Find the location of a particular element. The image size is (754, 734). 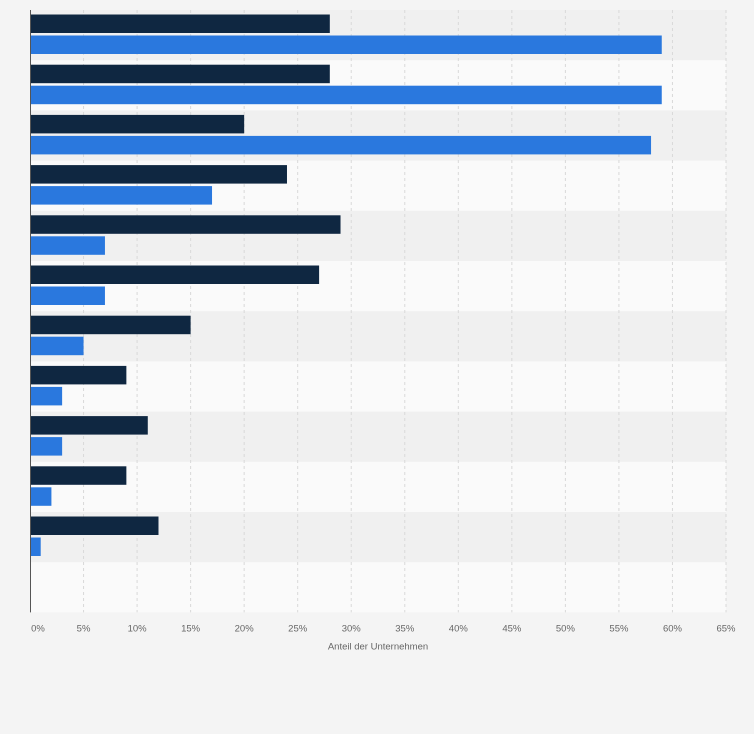

x-tick-label: 65% is located at coordinates (726, 628).